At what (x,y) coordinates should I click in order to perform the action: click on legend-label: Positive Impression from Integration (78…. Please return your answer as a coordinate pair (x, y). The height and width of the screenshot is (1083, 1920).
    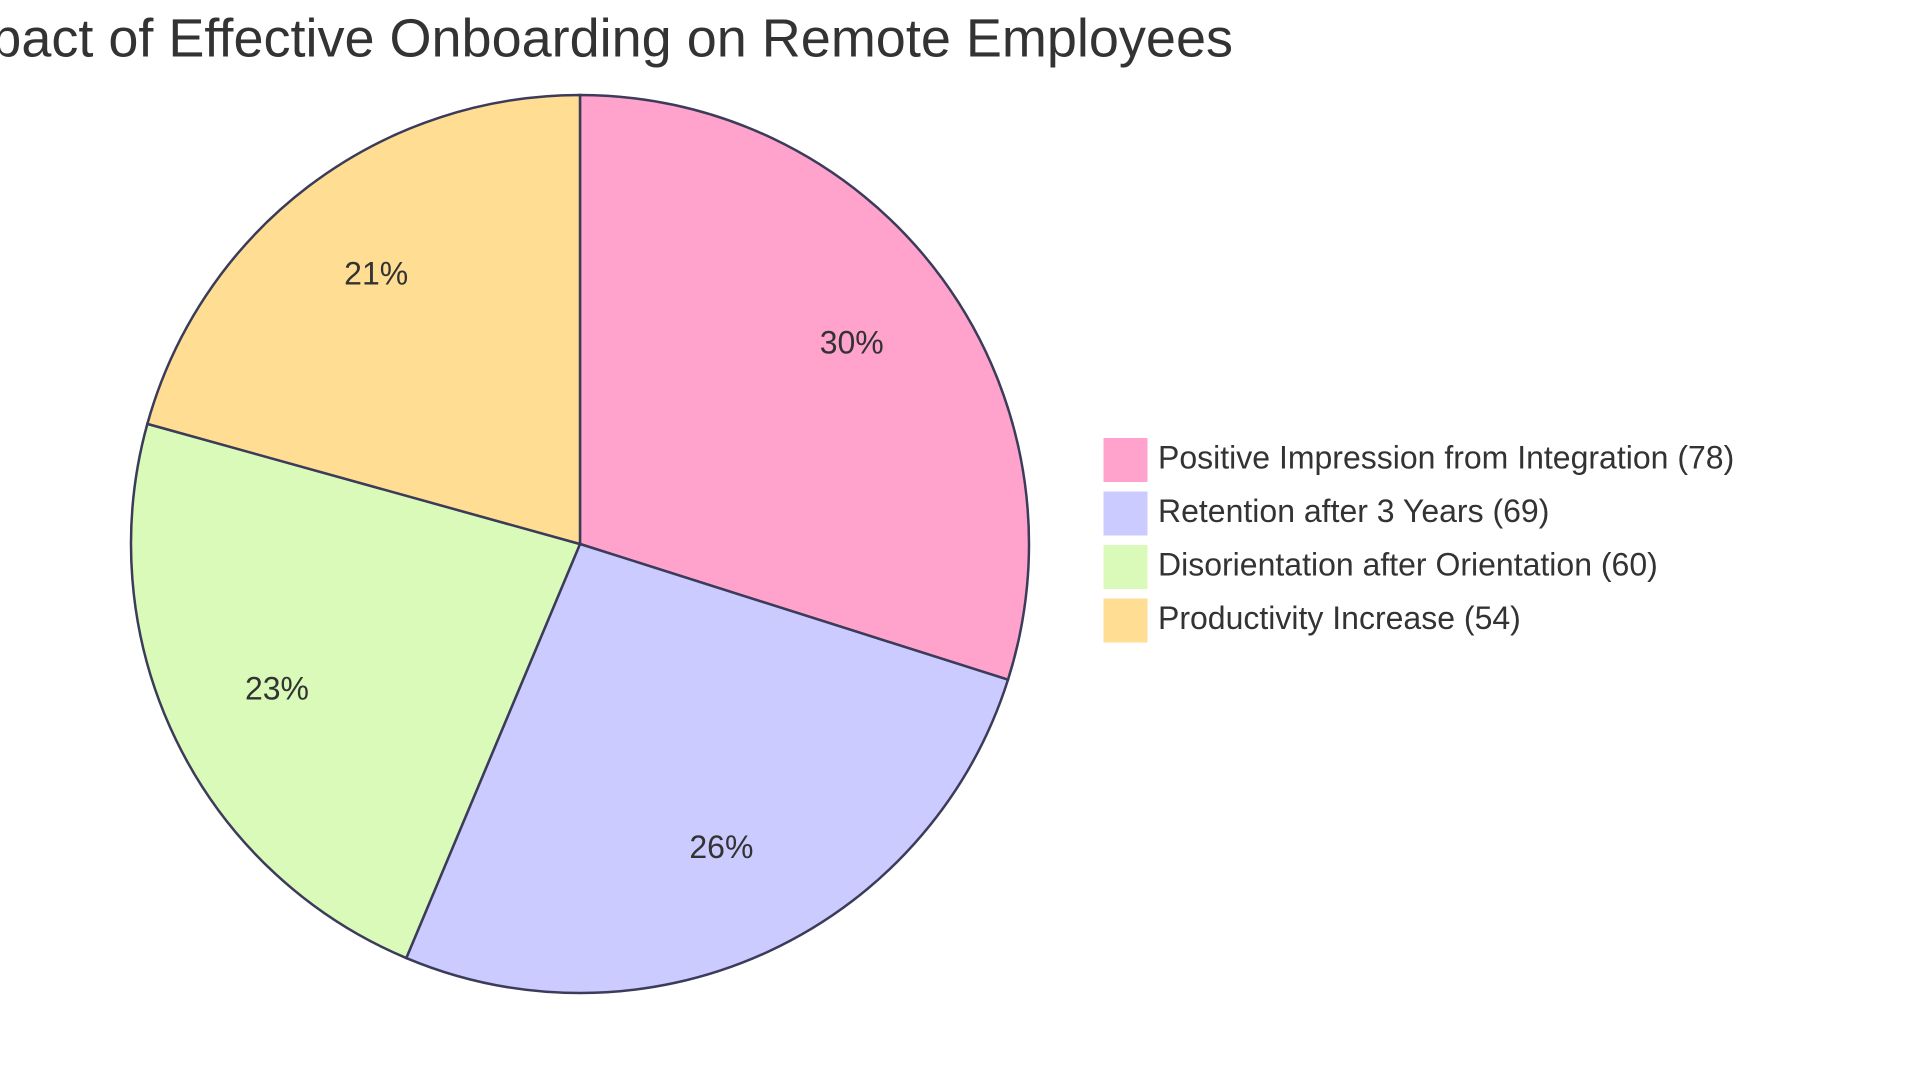
    Looking at the image, I should click on (1446, 457).